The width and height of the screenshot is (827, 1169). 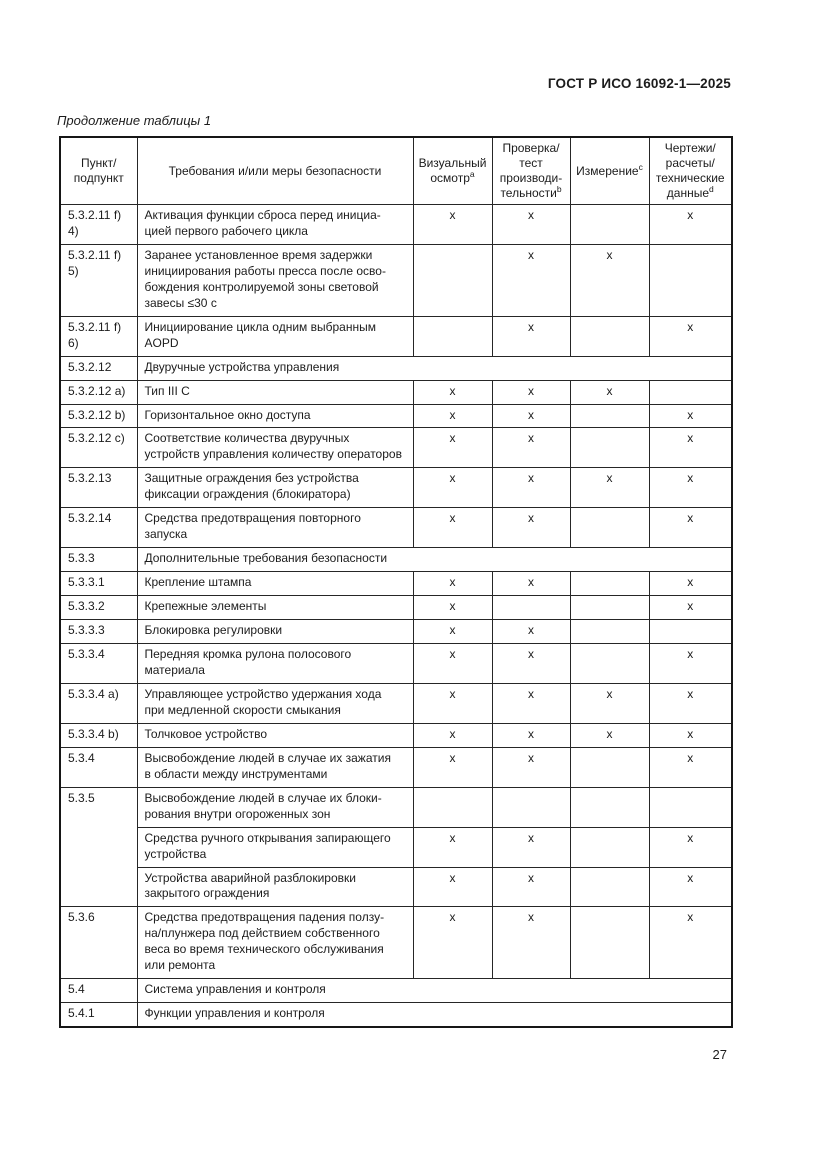 I want to click on column-header-0: Пункт/ подпункт, so click(x=98, y=170).